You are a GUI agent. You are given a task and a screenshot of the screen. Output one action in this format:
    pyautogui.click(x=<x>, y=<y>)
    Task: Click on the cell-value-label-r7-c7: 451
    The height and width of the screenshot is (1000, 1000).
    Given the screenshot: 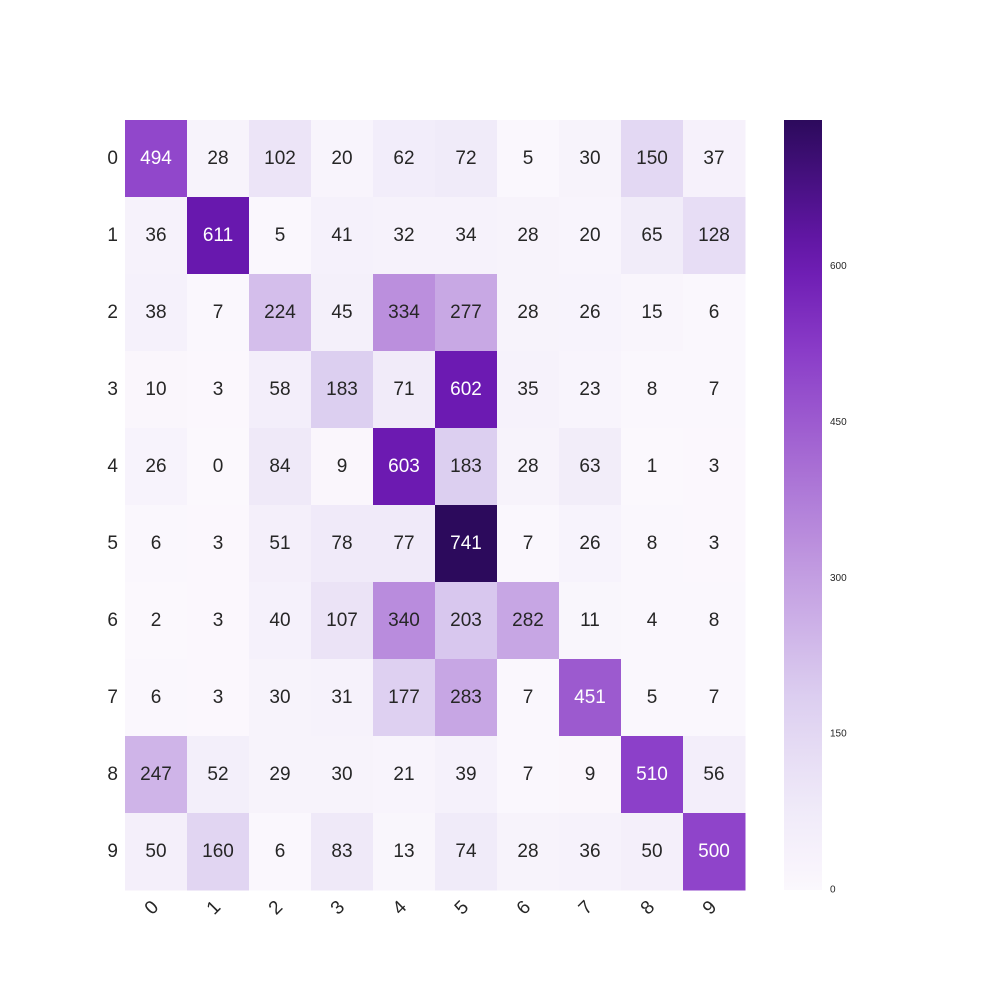 What is the action you would take?
    pyautogui.click(x=590, y=697)
    